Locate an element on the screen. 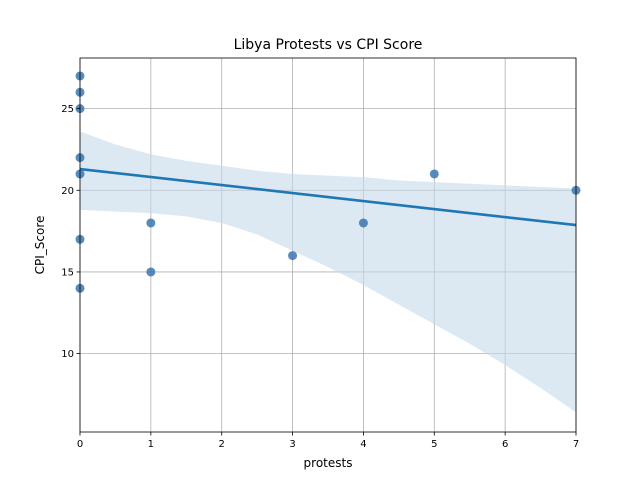  y-axis-label: CPI_Score is located at coordinates (40, 245).